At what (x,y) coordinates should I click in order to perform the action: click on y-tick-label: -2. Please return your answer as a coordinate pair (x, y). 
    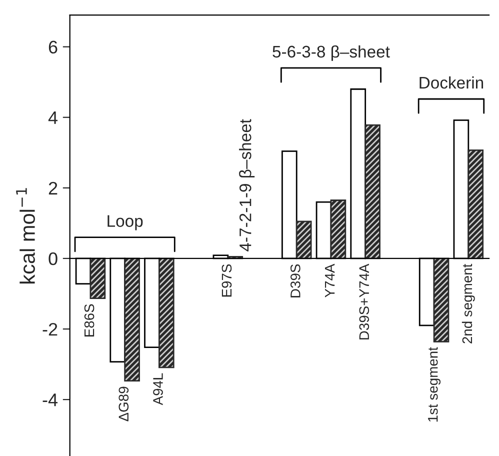
    Looking at the image, I should click on (50, 329).